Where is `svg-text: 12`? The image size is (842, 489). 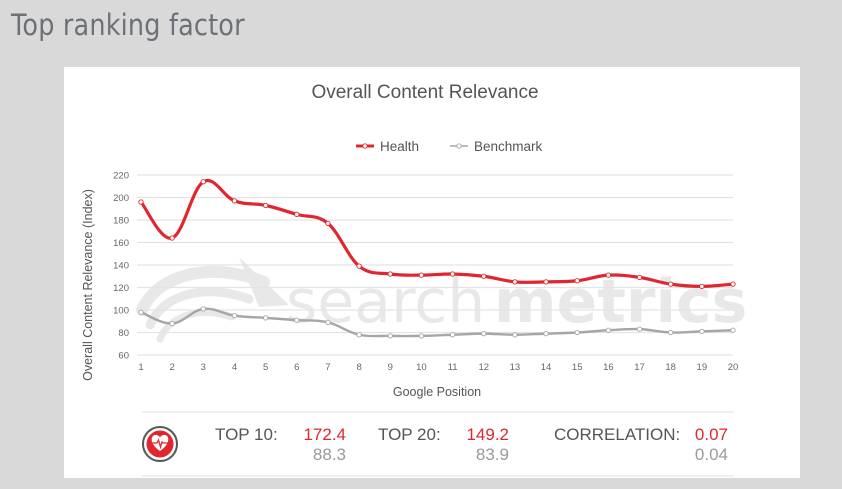 svg-text: 12 is located at coordinates (483, 367).